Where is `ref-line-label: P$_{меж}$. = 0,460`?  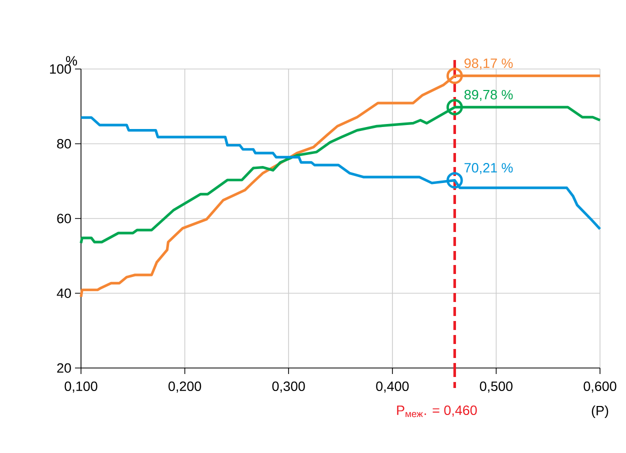 ref-line-label: P$_{меж}$. = 0,460 is located at coordinates (437, 412).